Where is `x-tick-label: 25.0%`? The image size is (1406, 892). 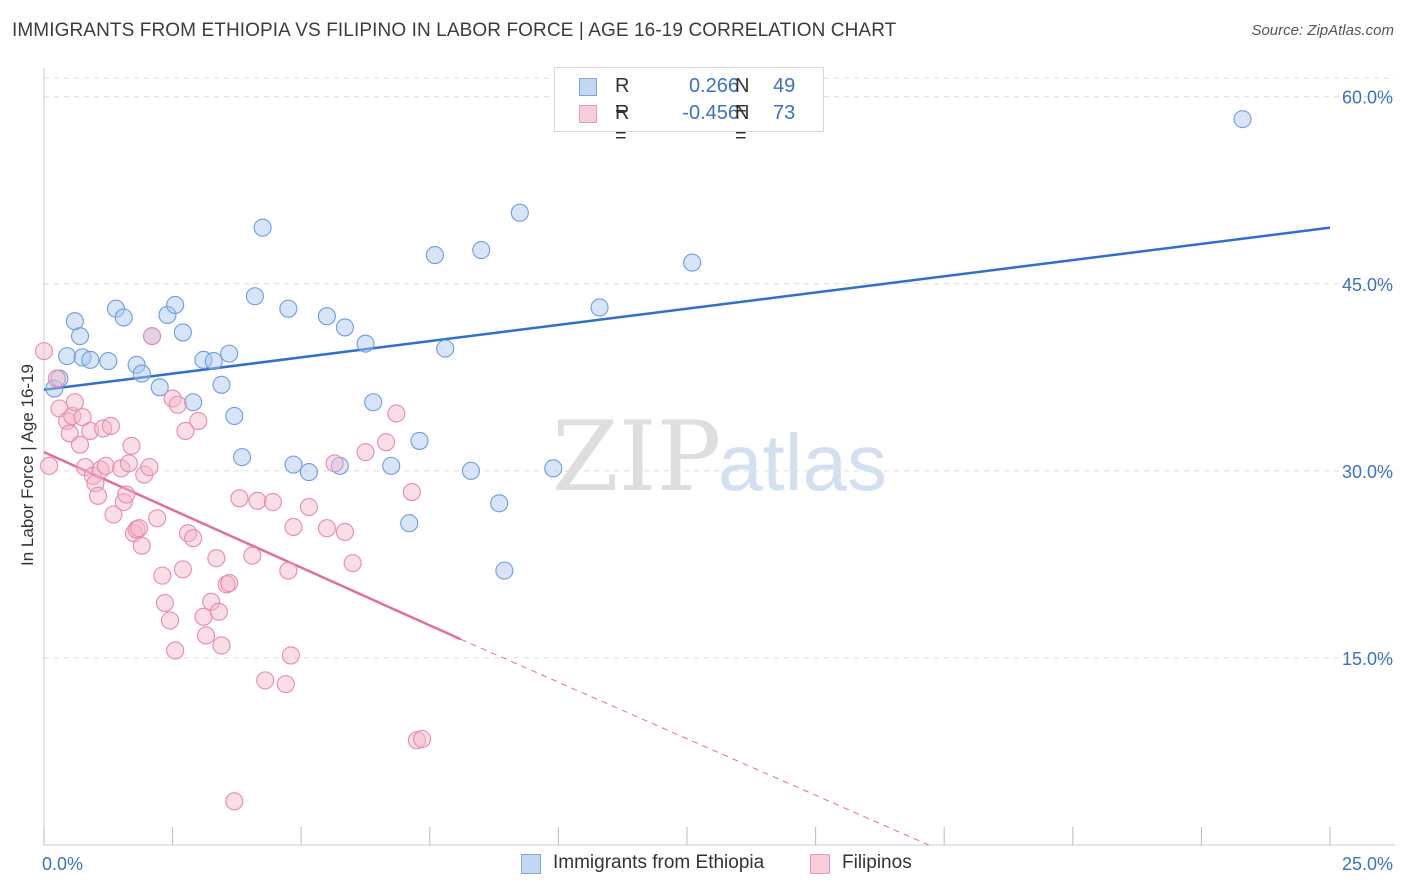
x-tick-label: 25.0% is located at coordinates (1367, 864).